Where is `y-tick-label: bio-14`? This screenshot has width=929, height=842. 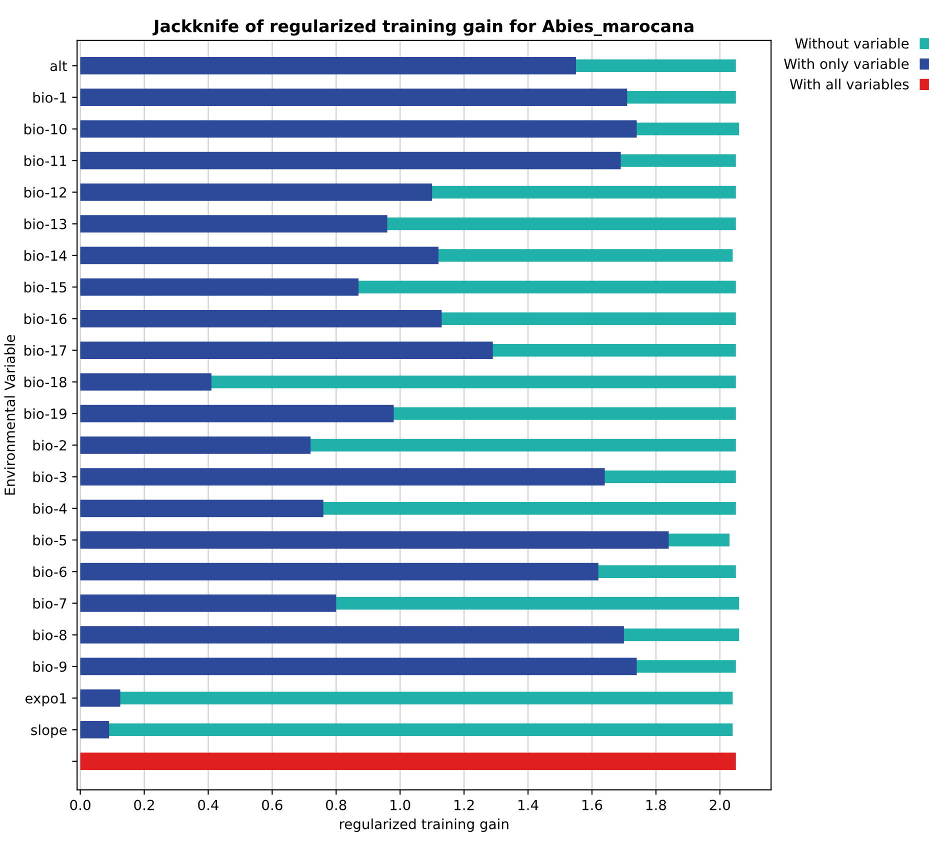
y-tick-label: bio-14 is located at coordinates (45, 255).